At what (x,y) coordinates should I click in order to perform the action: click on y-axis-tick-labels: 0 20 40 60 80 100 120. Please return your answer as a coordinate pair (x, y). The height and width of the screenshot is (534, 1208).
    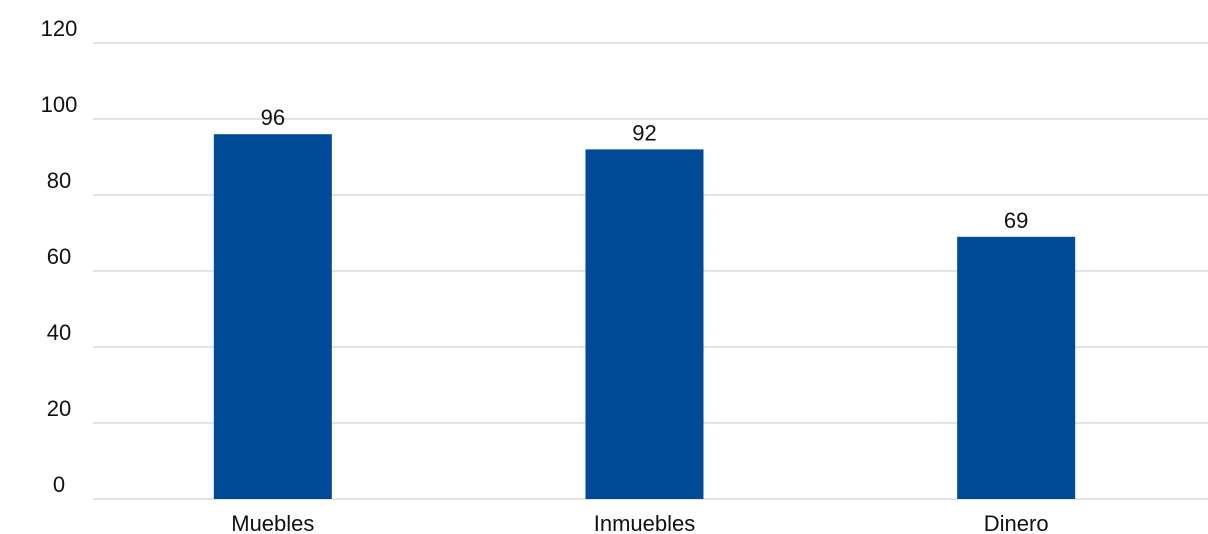
    Looking at the image, I should click on (59, 256).